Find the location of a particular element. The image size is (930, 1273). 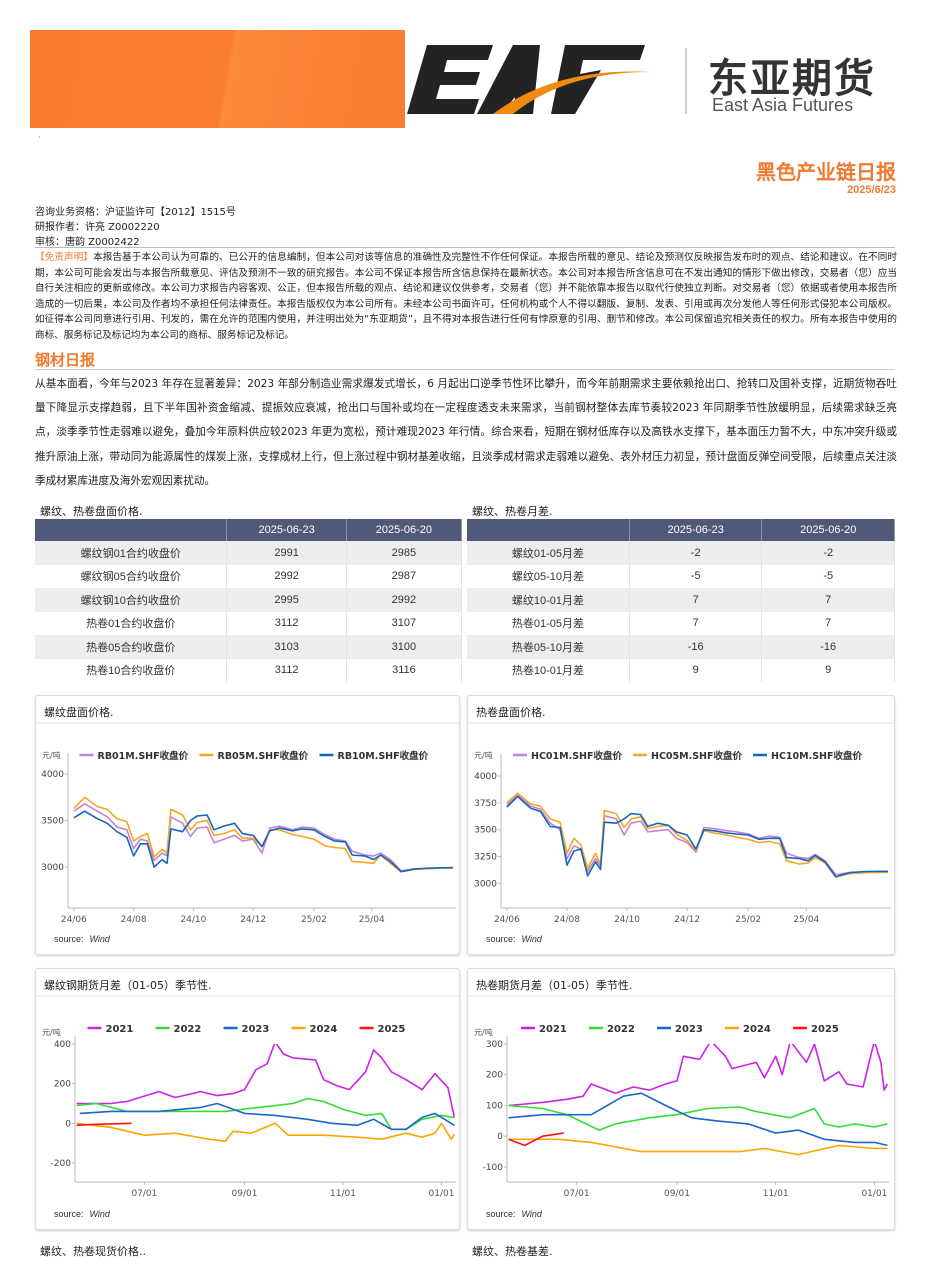

series-line-HC05M.SHF收盘价 is located at coordinates (697, 835).